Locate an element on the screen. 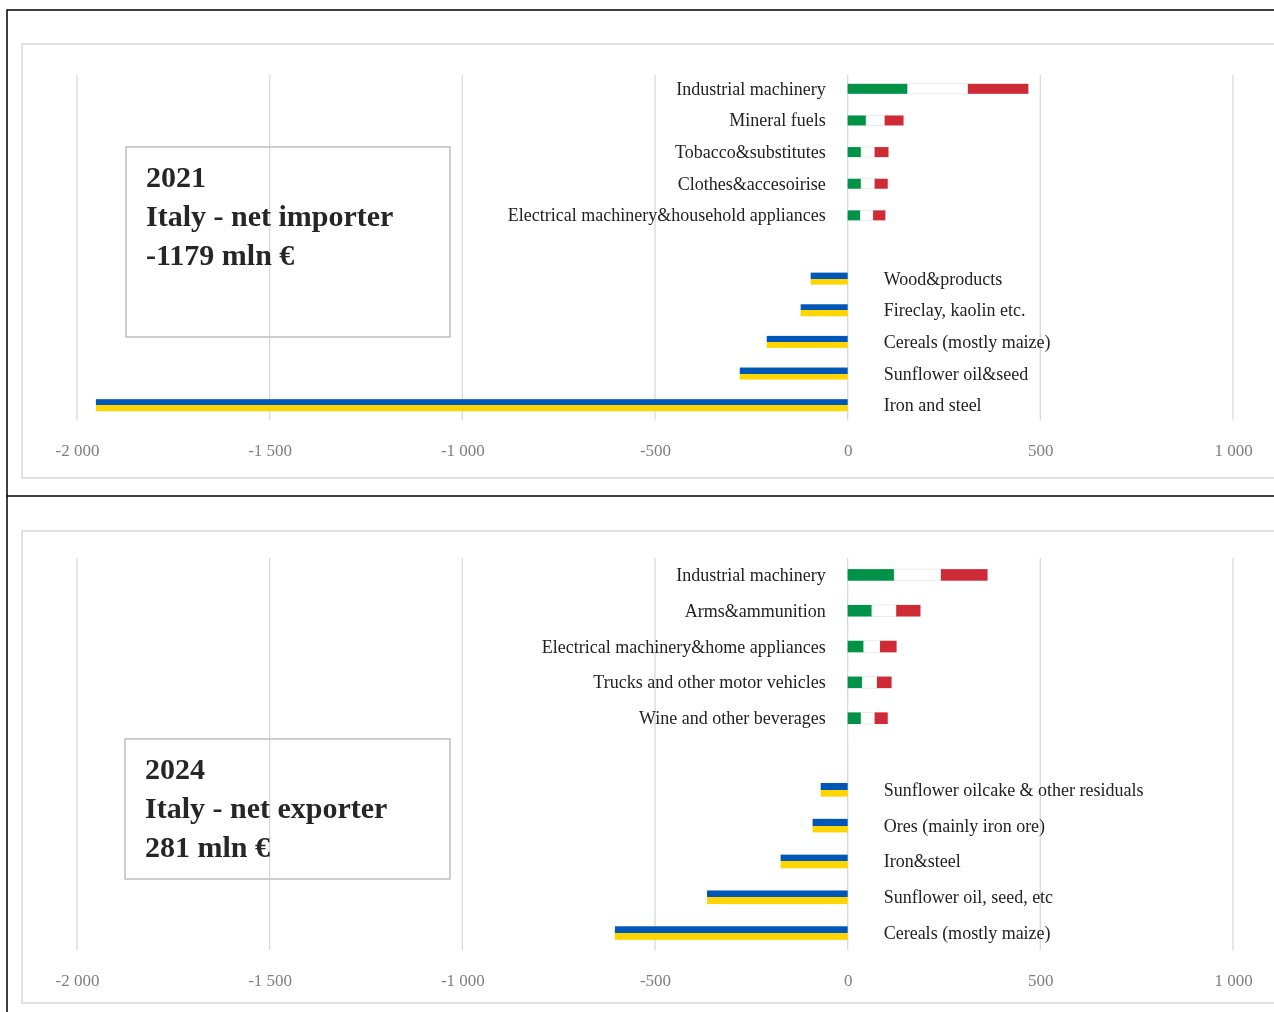 The width and height of the screenshot is (1274, 1012). annotation: 2021 is located at coordinates (176, 176).